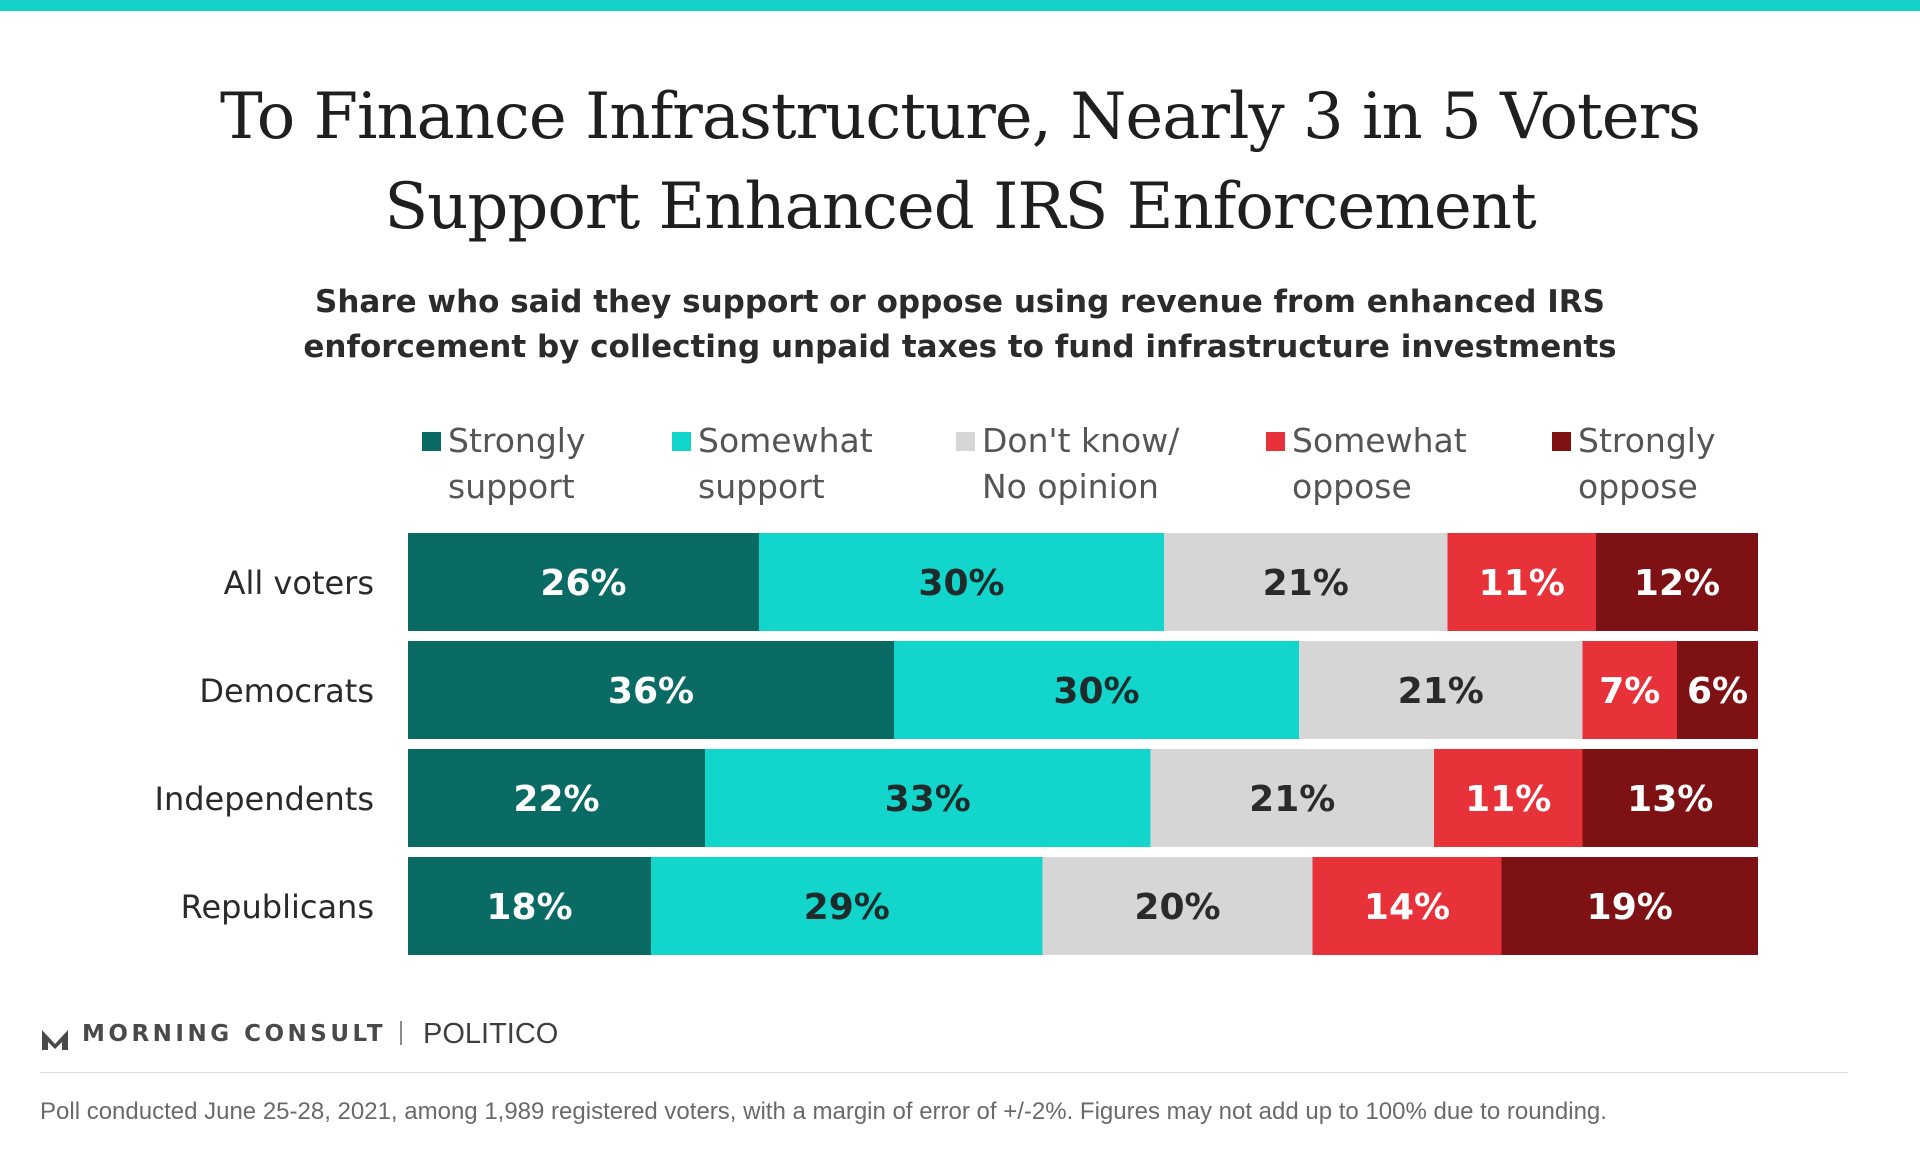  What do you see at coordinates (431, 441) in the screenshot?
I see `legend-swatch-strongly-support` at bounding box center [431, 441].